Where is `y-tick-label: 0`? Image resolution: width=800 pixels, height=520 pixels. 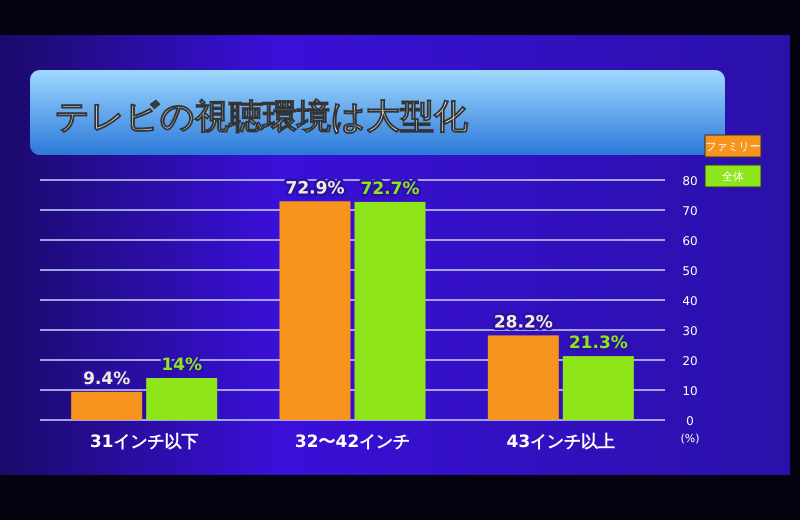 y-tick-label: 0 is located at coordinates (690, 421).